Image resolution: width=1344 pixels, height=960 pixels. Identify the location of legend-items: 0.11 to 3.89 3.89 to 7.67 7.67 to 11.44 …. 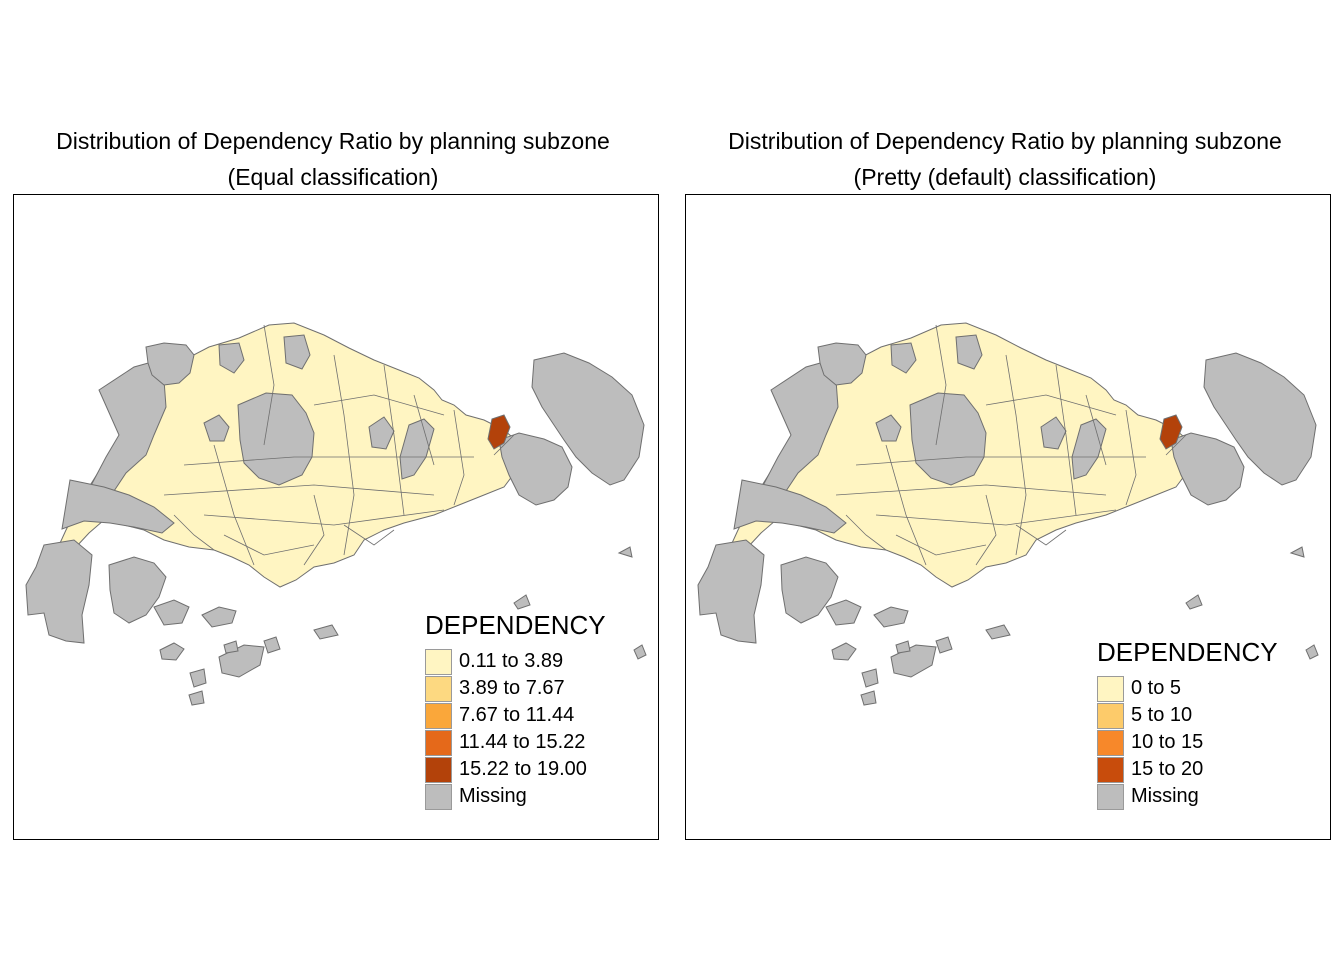
(515, 729).